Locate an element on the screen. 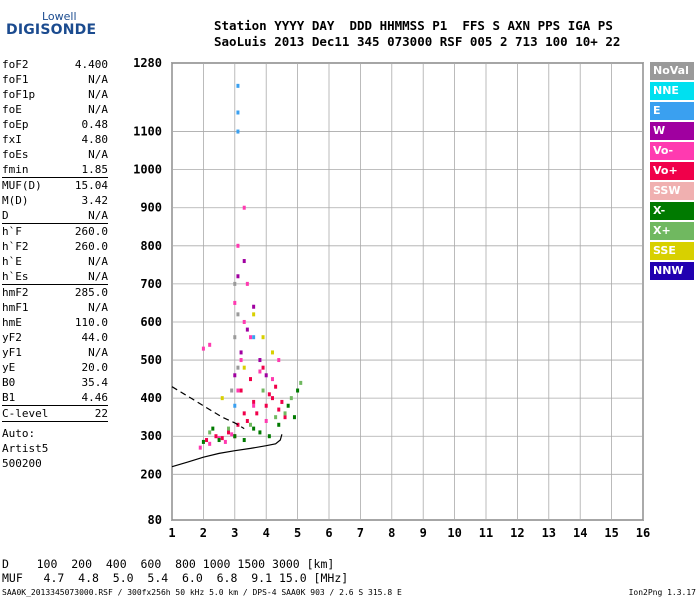  param-row: D N/A is located at coordinates (55, 216).